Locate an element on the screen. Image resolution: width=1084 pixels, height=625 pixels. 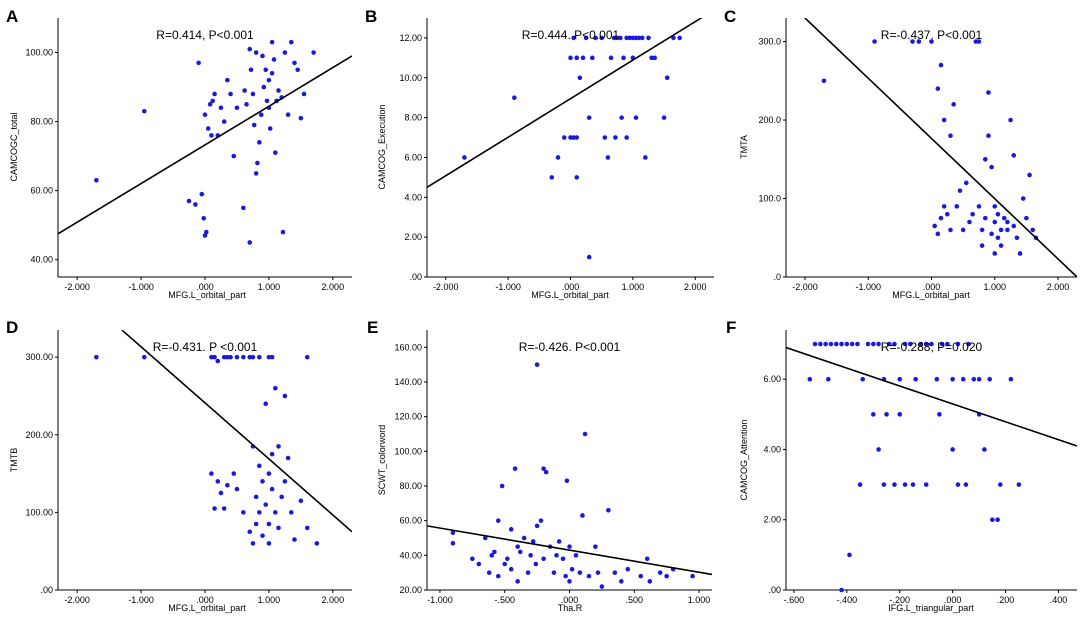
panel-b-y-tick-label: 4.00 is located at coordinates (413, 197).